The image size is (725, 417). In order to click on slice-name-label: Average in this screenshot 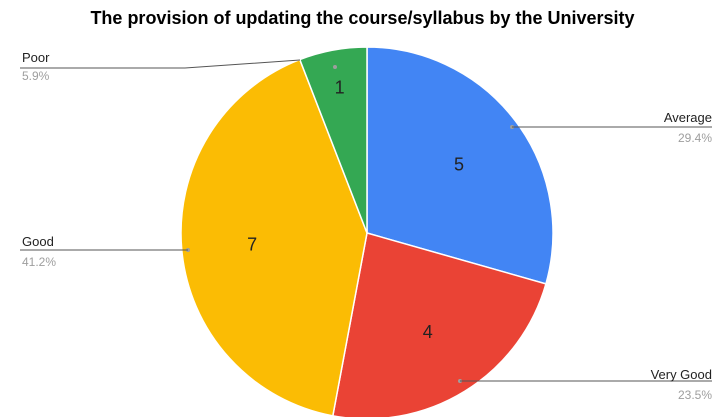, I will do `click(688, 117)`.